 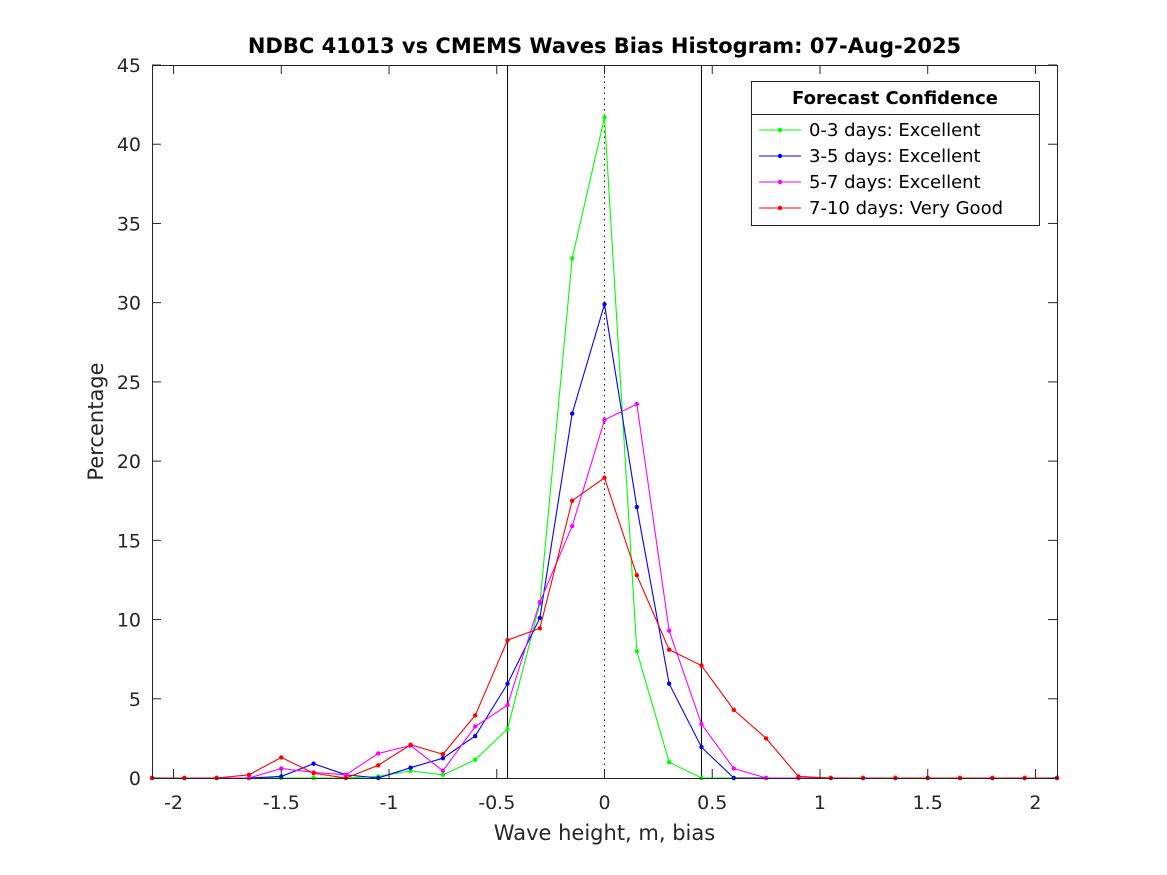 What do you see at coordinates (906, 208) in the screenshot?
I see `legend-label: 7-10 days: Very Good` at bounding box center [906, 208].